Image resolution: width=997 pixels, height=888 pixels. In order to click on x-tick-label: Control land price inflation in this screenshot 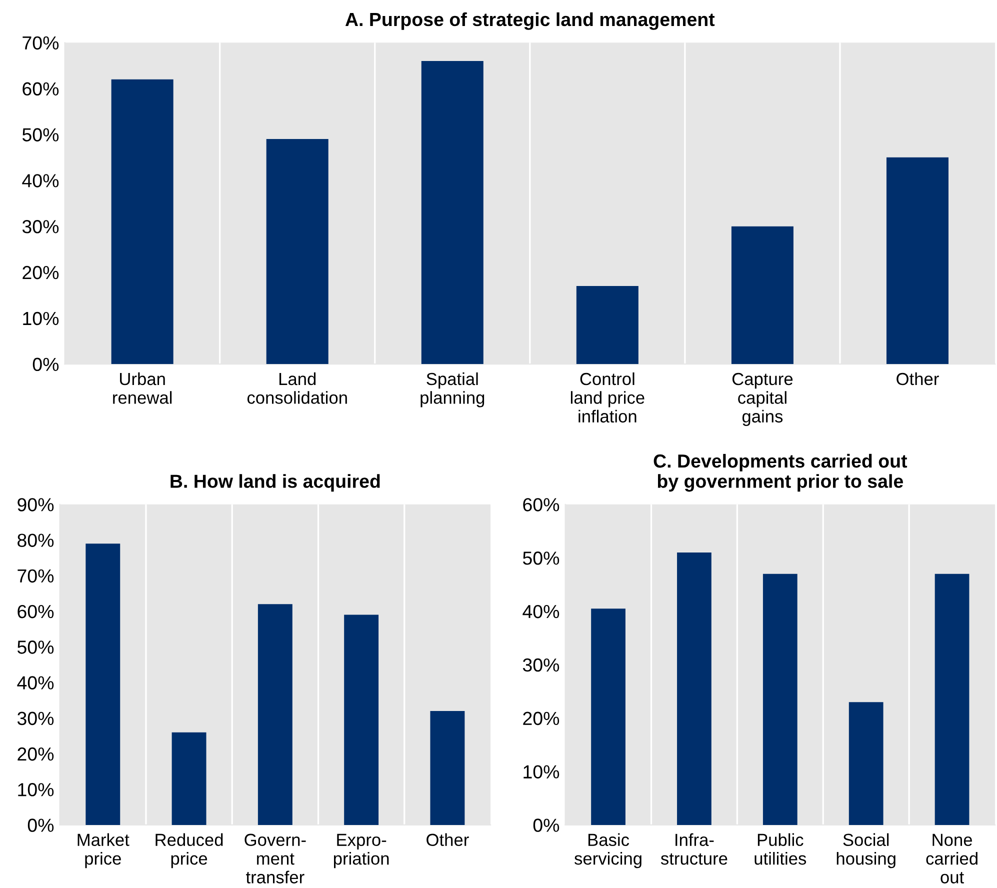, I will do `click(607, 397)`.